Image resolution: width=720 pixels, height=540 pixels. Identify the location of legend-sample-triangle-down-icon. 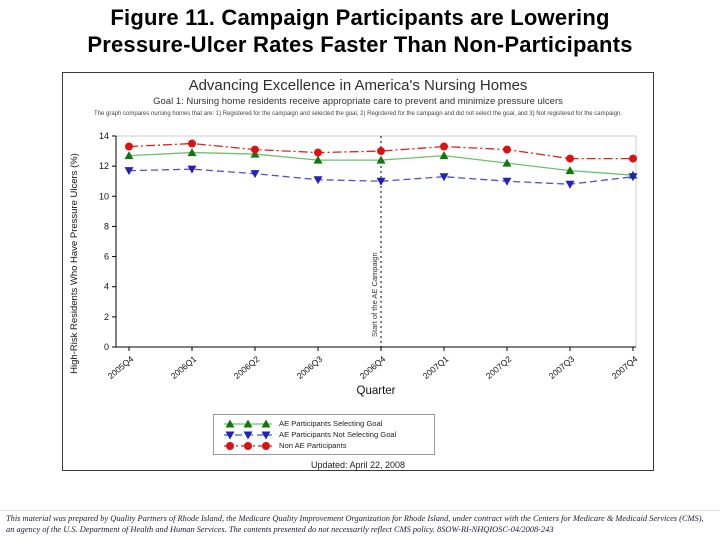
(248, 435).